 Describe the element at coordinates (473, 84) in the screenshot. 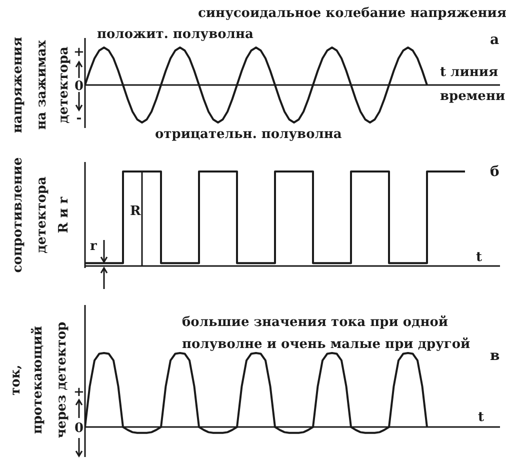

I see `x-axis-title: t линия времени` at that location.